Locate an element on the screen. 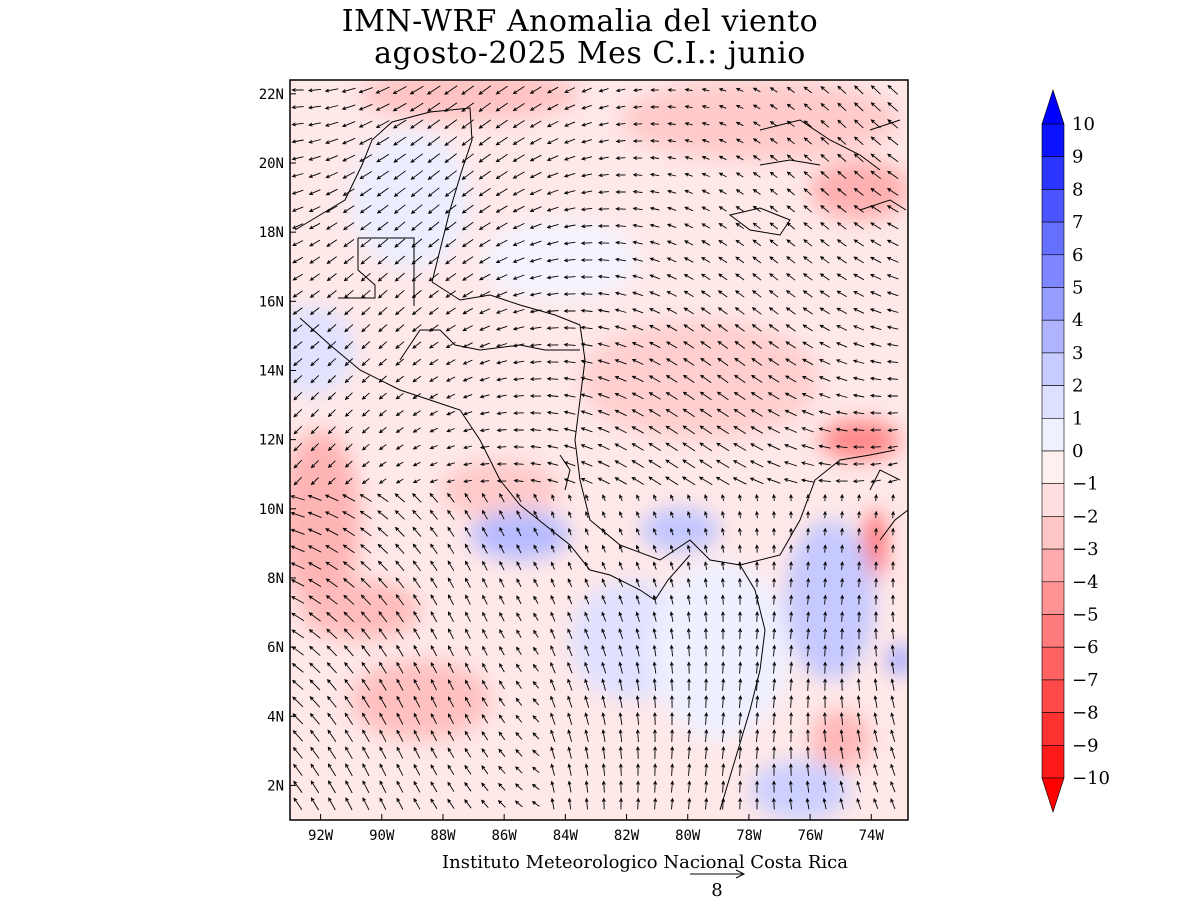 The image size is (1200, 900). lon-tick-label: 74W is located at coordinates (872, 836).